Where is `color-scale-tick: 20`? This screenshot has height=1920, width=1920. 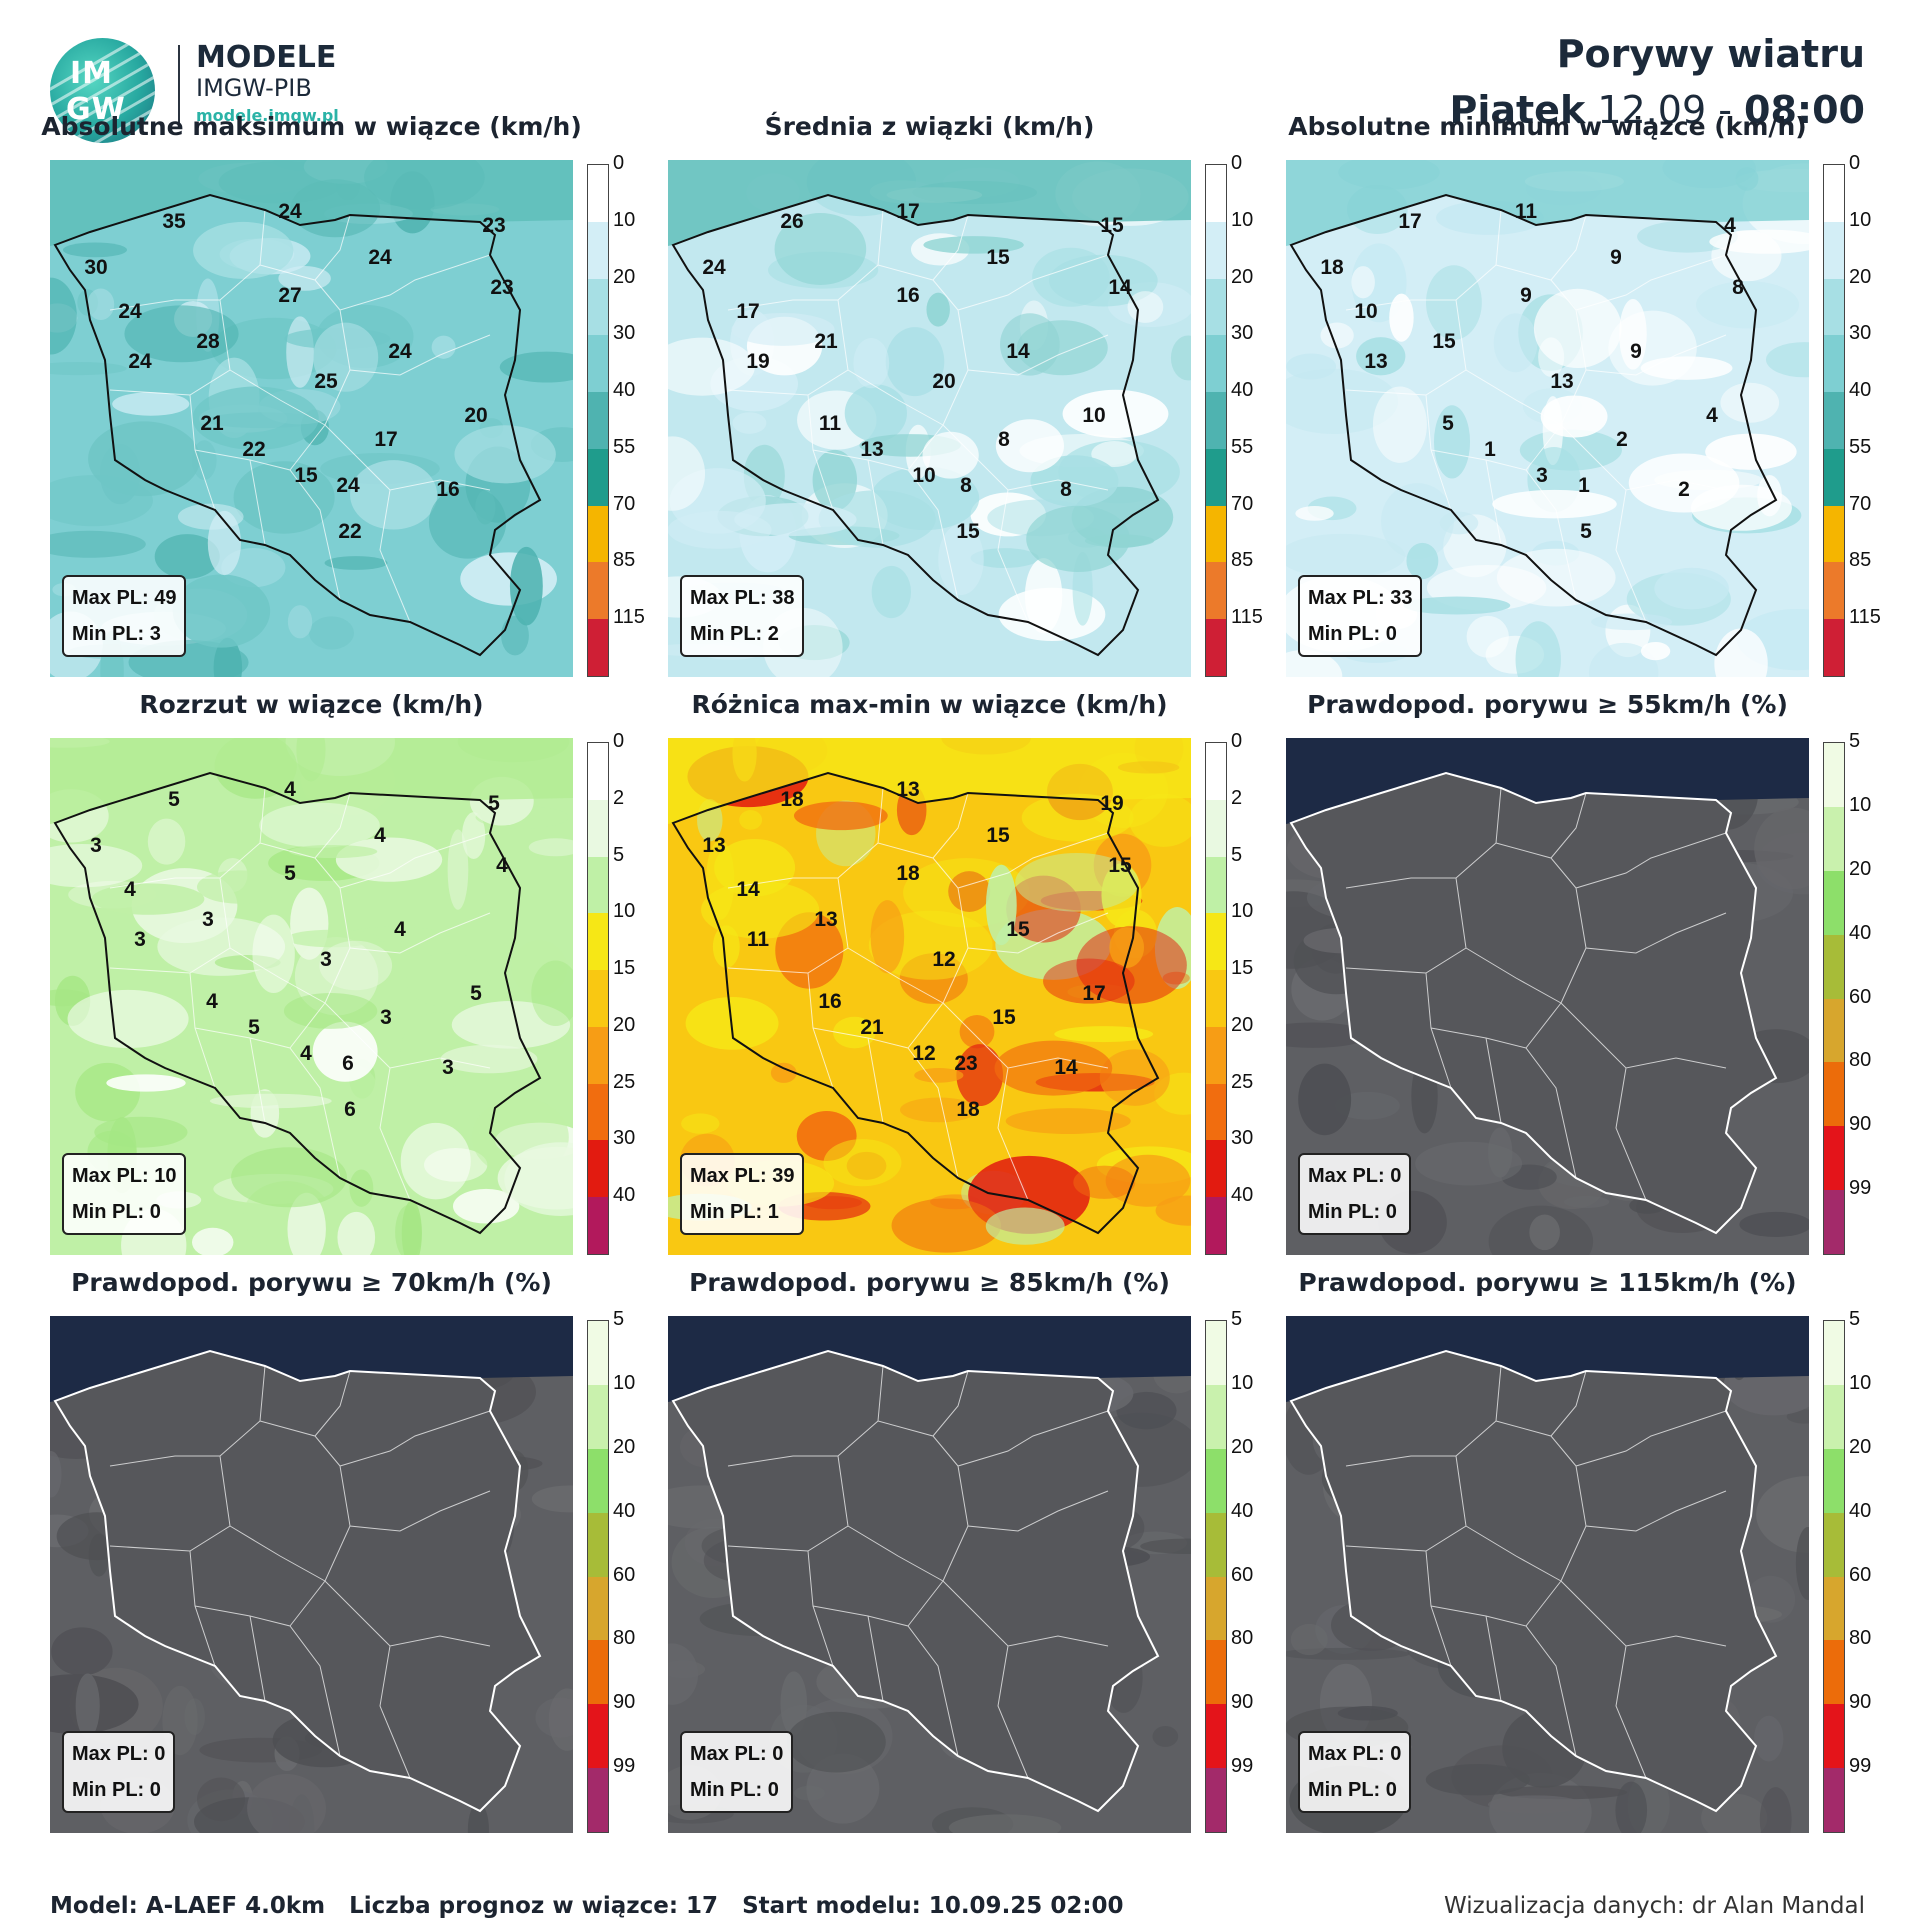 color-scale-tick: 20 is located at coordinates (1242, 1446).